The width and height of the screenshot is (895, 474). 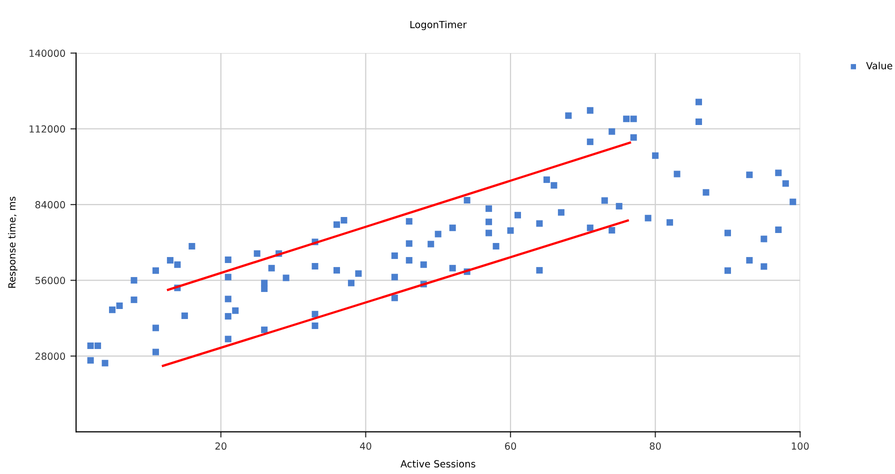 I want to click on y-tick-label: 28000, so click(x=50, y=356).